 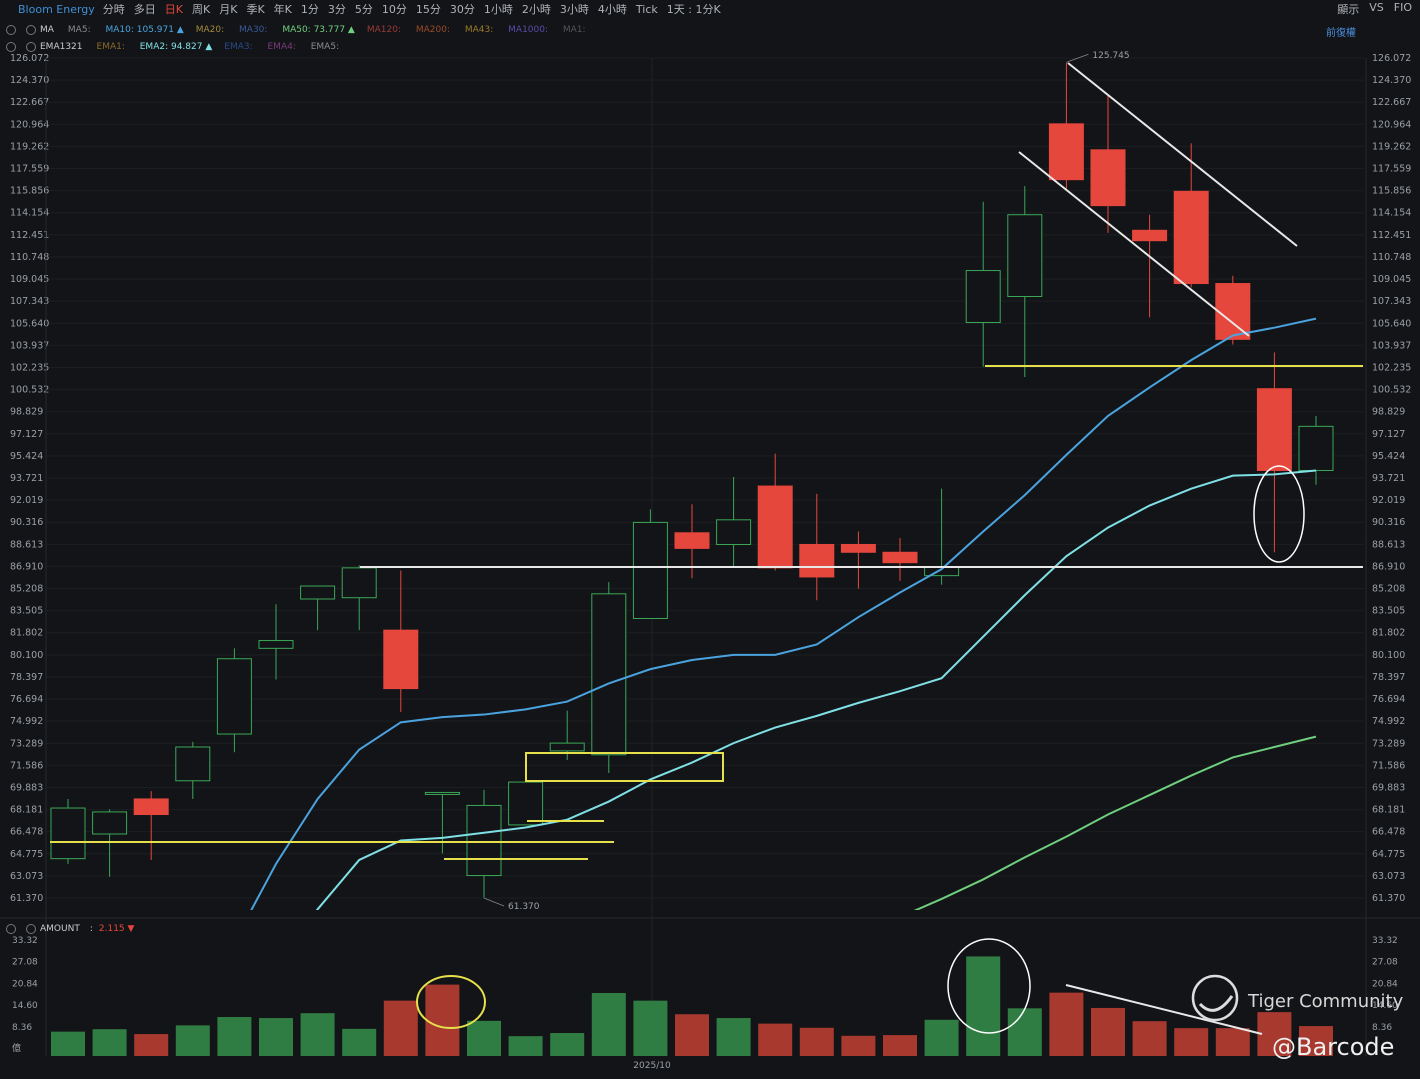 I want to click on timeframe-tab: 3分, so click(x=336, y=9).